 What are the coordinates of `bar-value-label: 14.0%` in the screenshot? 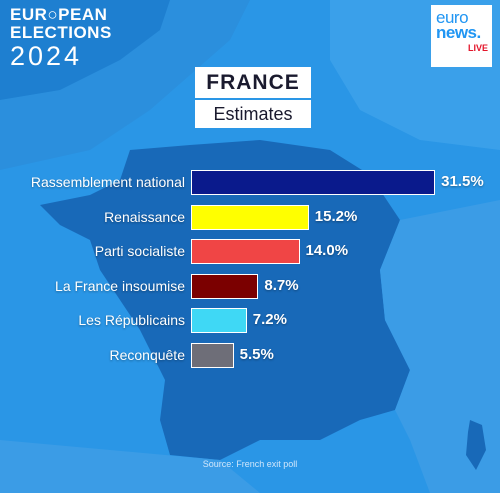 It's located at (327, 250).